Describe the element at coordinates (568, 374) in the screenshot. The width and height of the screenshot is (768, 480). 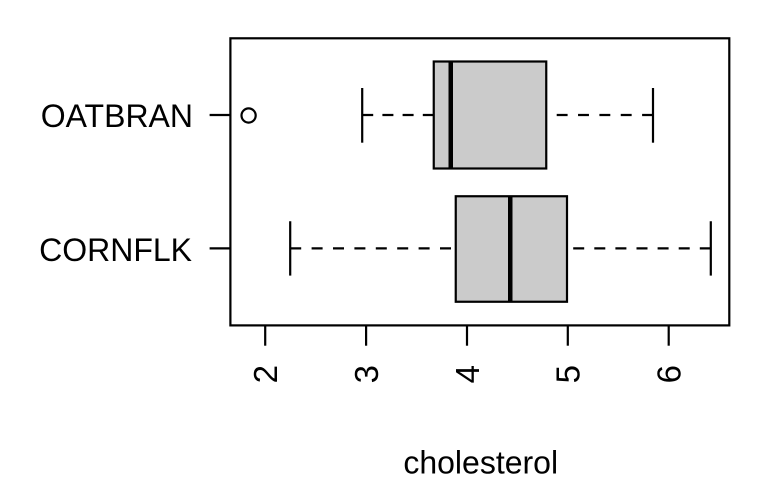
I see `svg-text: 5` at that location.